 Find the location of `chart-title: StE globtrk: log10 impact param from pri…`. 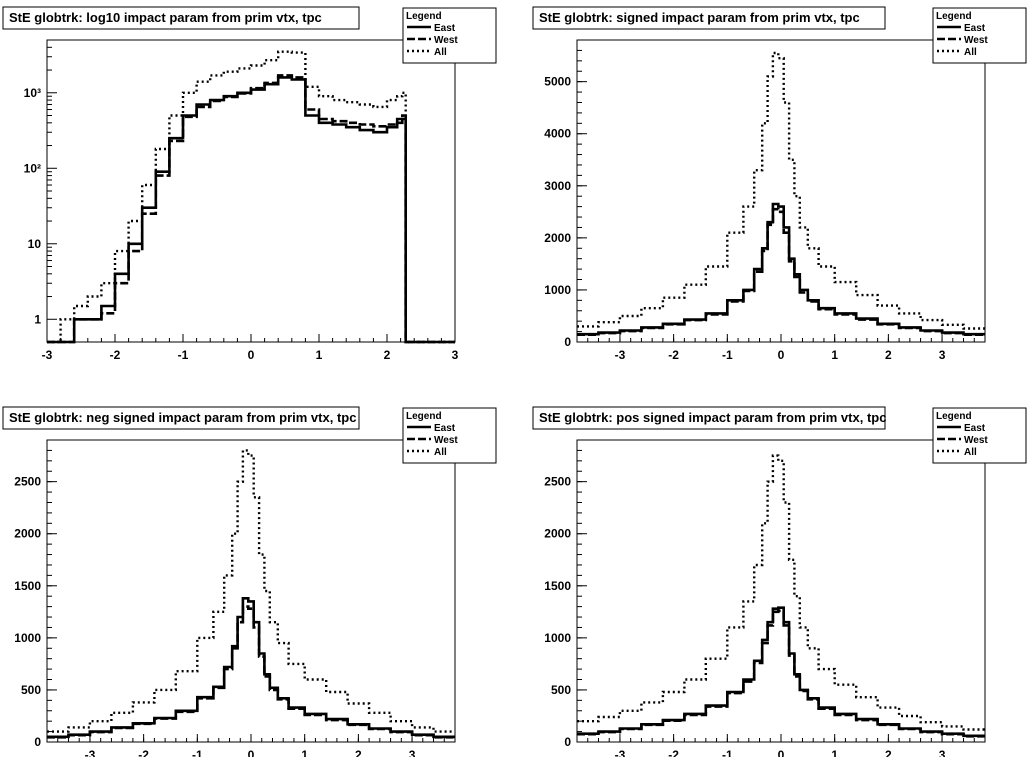

chart-title: StE globtrk: log10 impact param from pri… is located at coordinates (165, 17).